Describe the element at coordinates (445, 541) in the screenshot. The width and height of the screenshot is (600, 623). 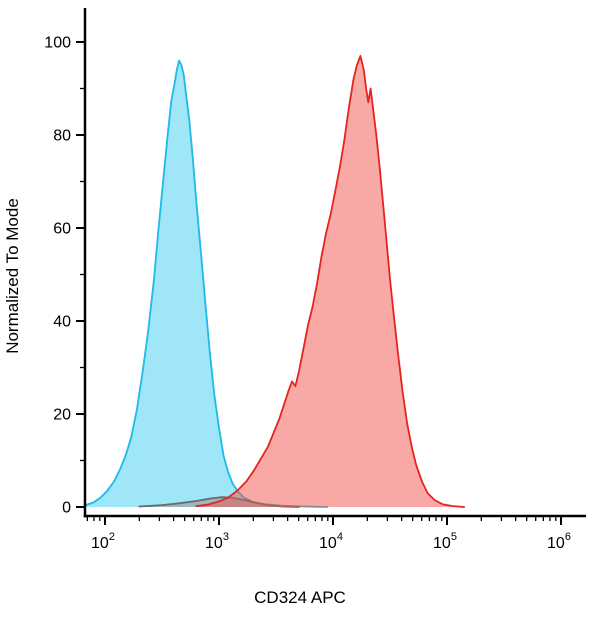
I see `x-tick-label: 10⁵` at that location.